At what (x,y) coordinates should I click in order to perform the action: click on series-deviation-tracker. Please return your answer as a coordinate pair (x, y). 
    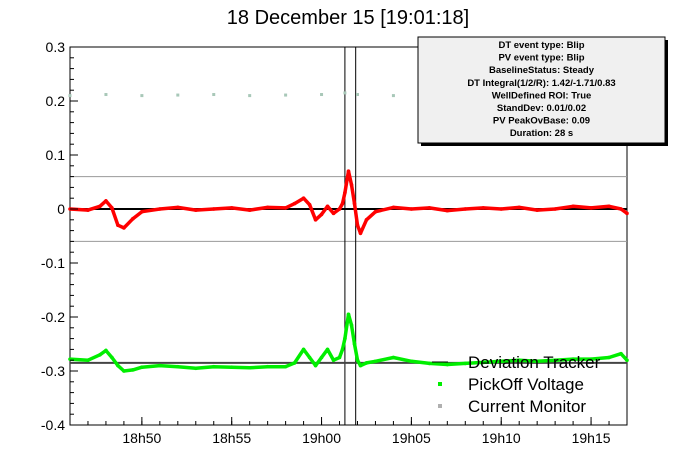
    Looking at the image, I should click on (348, 202).